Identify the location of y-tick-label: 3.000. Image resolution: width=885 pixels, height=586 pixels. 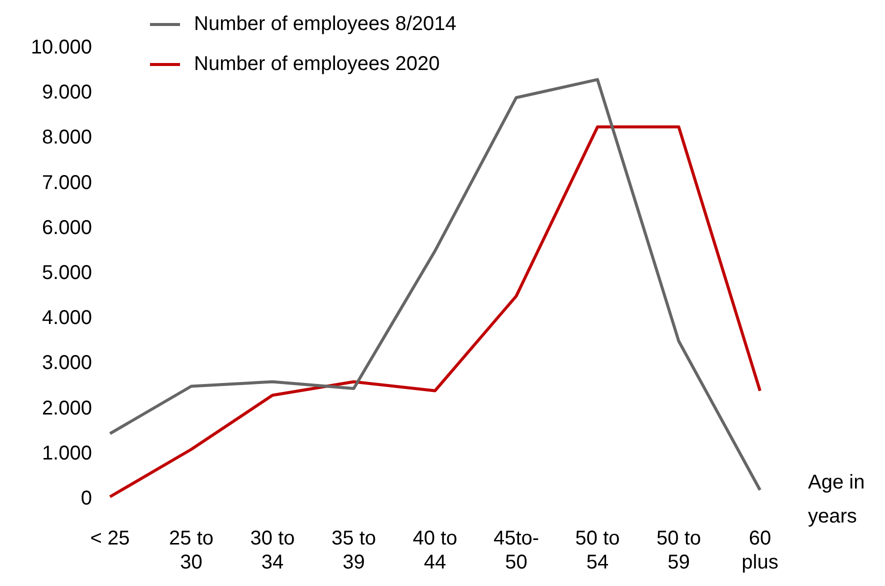
(67, 363).